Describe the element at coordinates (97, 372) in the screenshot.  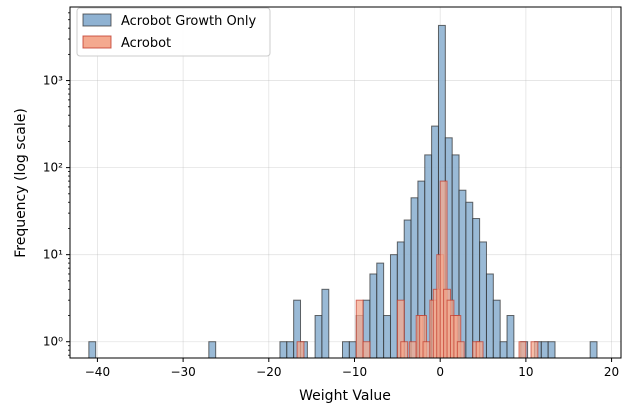
I see `x-tick-label: −40` at that location.